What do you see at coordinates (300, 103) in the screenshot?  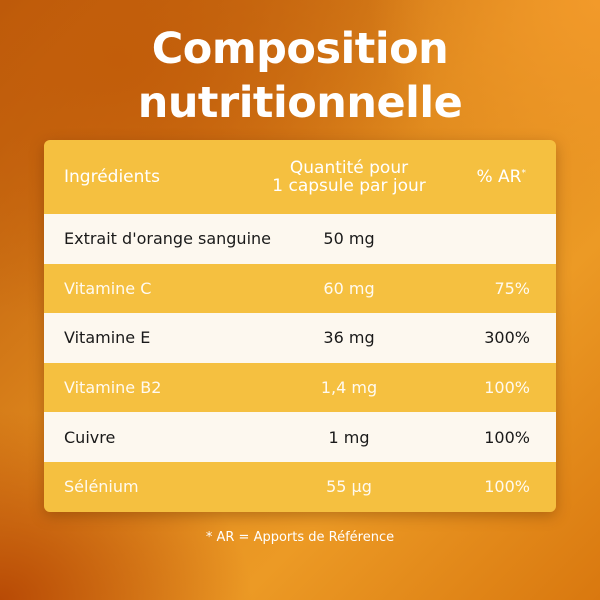 I see `title-line-2: nutritionnelle` at bounding box center [300, 103].